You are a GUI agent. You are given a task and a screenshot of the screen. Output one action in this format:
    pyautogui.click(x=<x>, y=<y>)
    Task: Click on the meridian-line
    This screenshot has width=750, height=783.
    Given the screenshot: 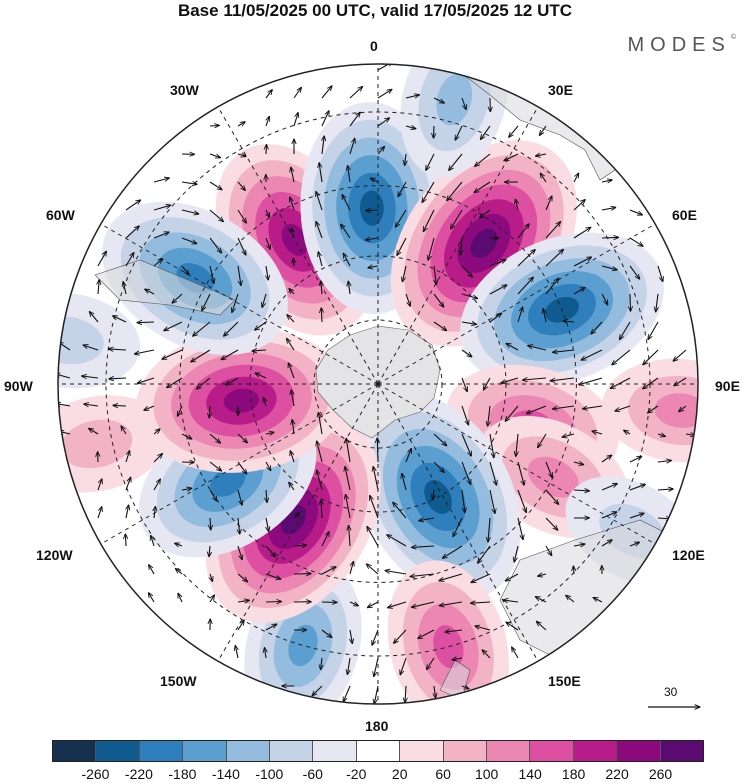 What is the action you would take?
    pyautogui.click(x=516, y=304)
    